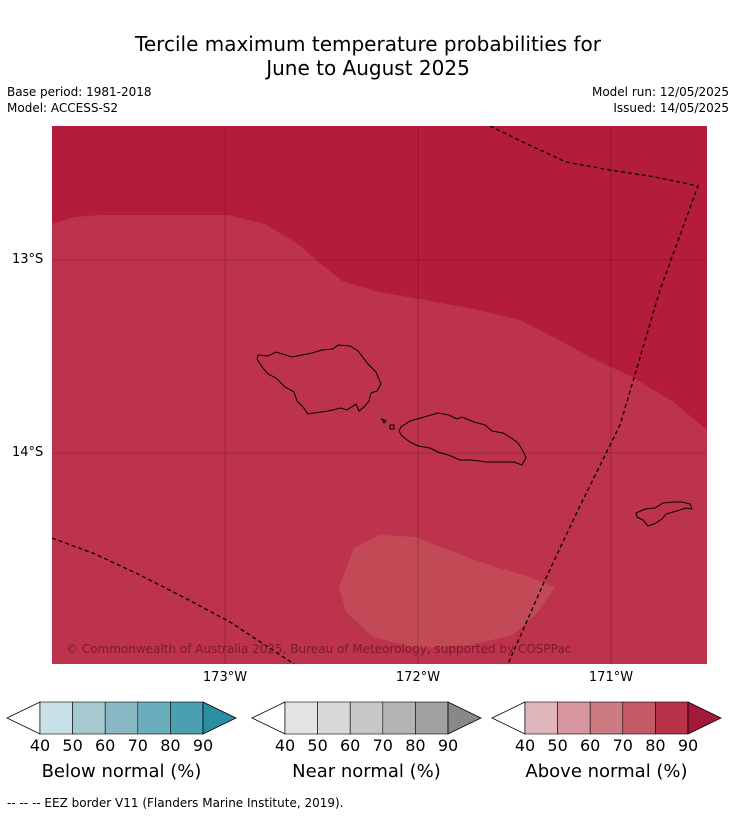 The height and width of the screenshot is (816, 736). I want to click on islands, so click(474, 435).